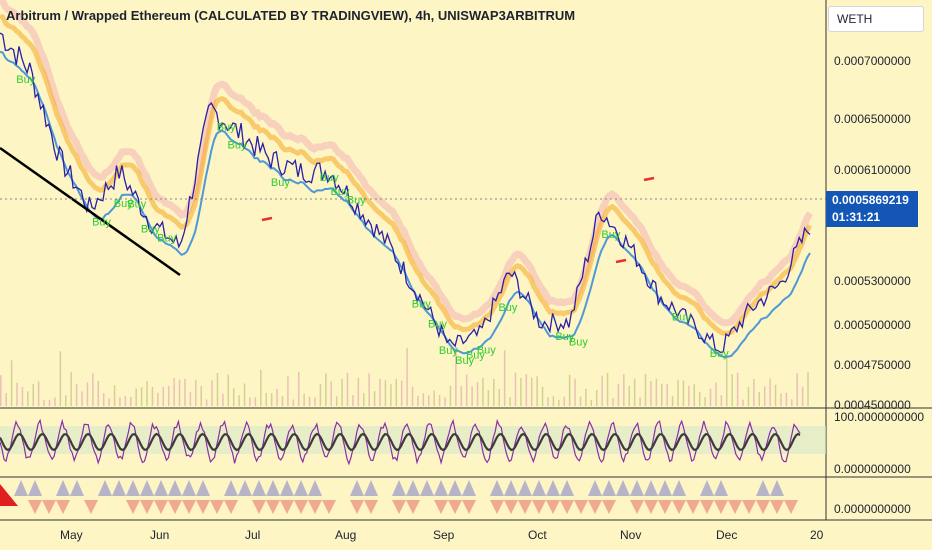 The height and width of the screenshot is (550, 932). I want to click on price-tick: 0.0004750000, so click(872, 365).